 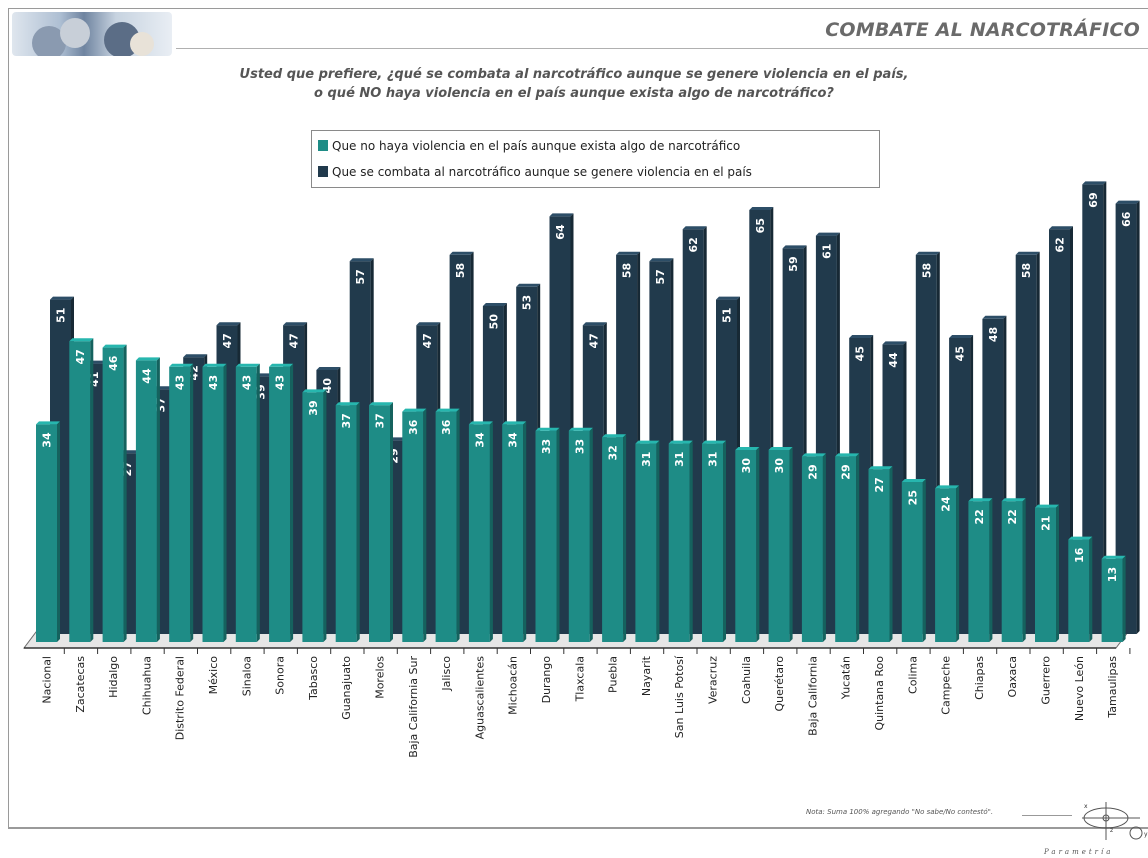 What do you see at coordinates (479, 440) in the screenshot?
I see `data-label-no-violencia: 34` at bounding box center [479, 440].